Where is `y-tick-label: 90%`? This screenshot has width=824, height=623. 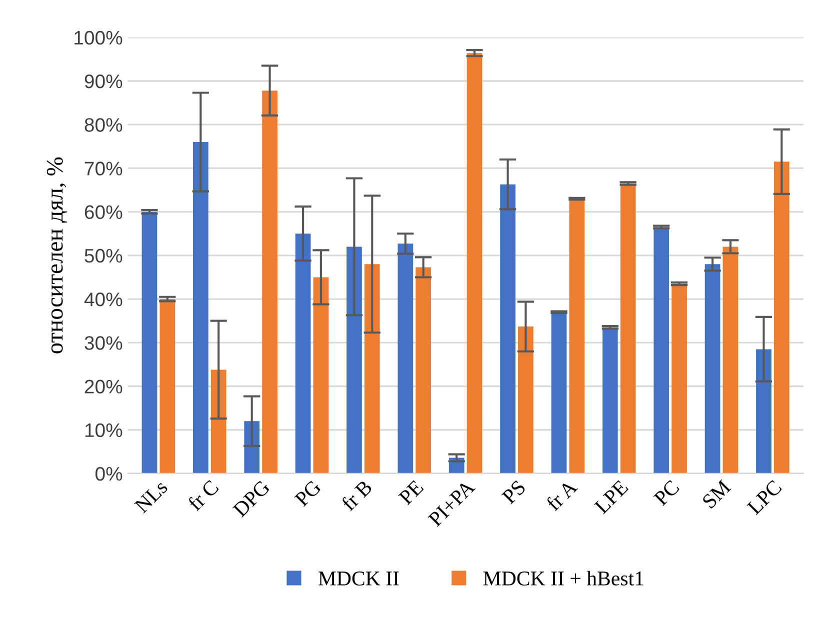
y-tick-label: 90% is located at coordinates (103, 81).